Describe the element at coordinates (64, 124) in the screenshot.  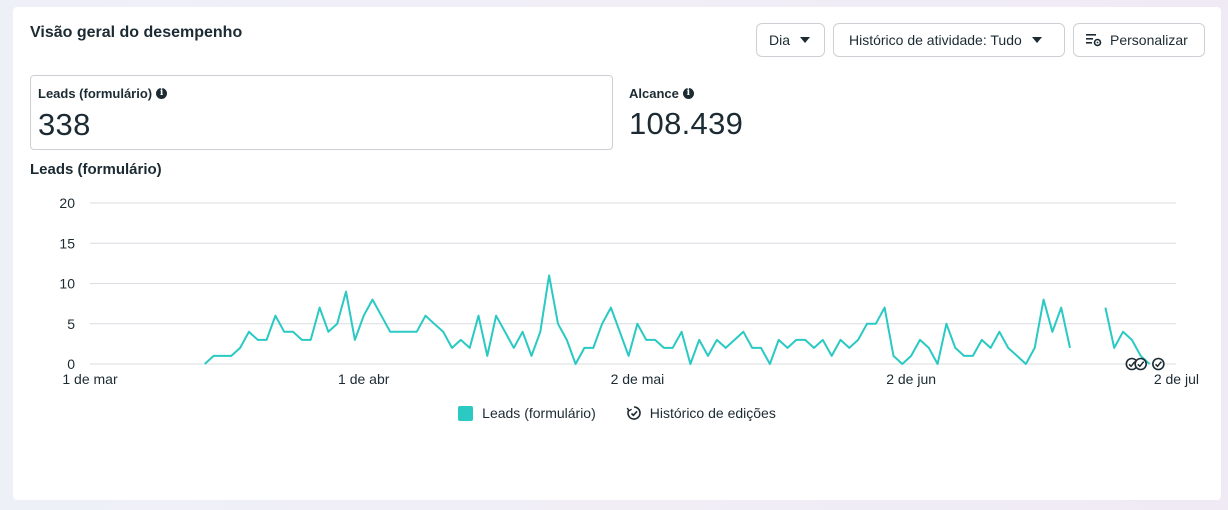
I see `metric-value-leads: 338` at that location.